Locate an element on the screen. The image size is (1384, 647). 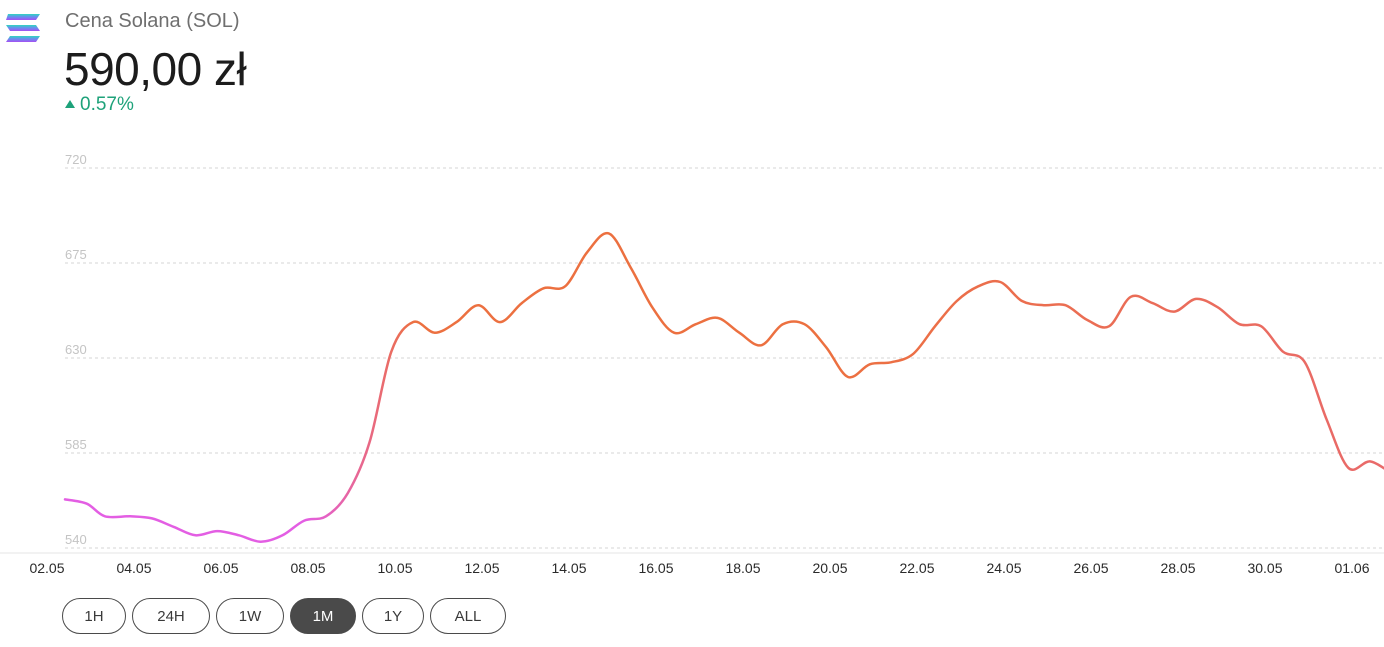
y-tick-label: 540 is located at coordinates (76, 539).